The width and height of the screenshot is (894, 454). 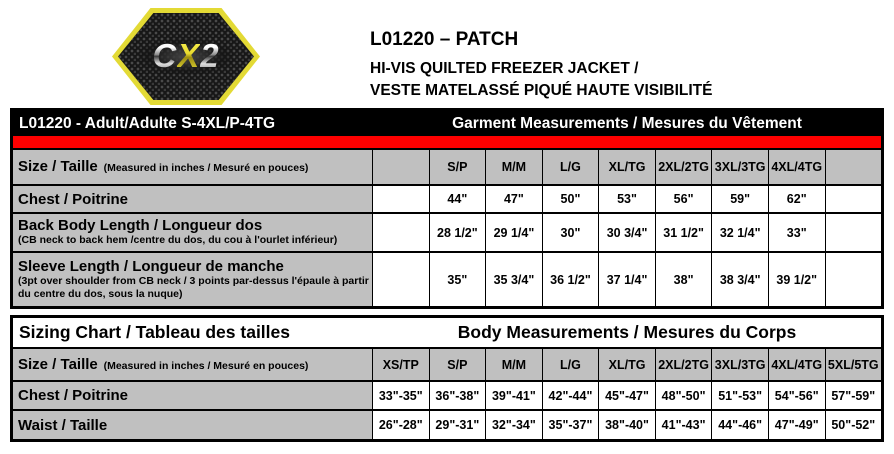 I want to click on measurement-value-cell: 44", so click(x=458, y=199).